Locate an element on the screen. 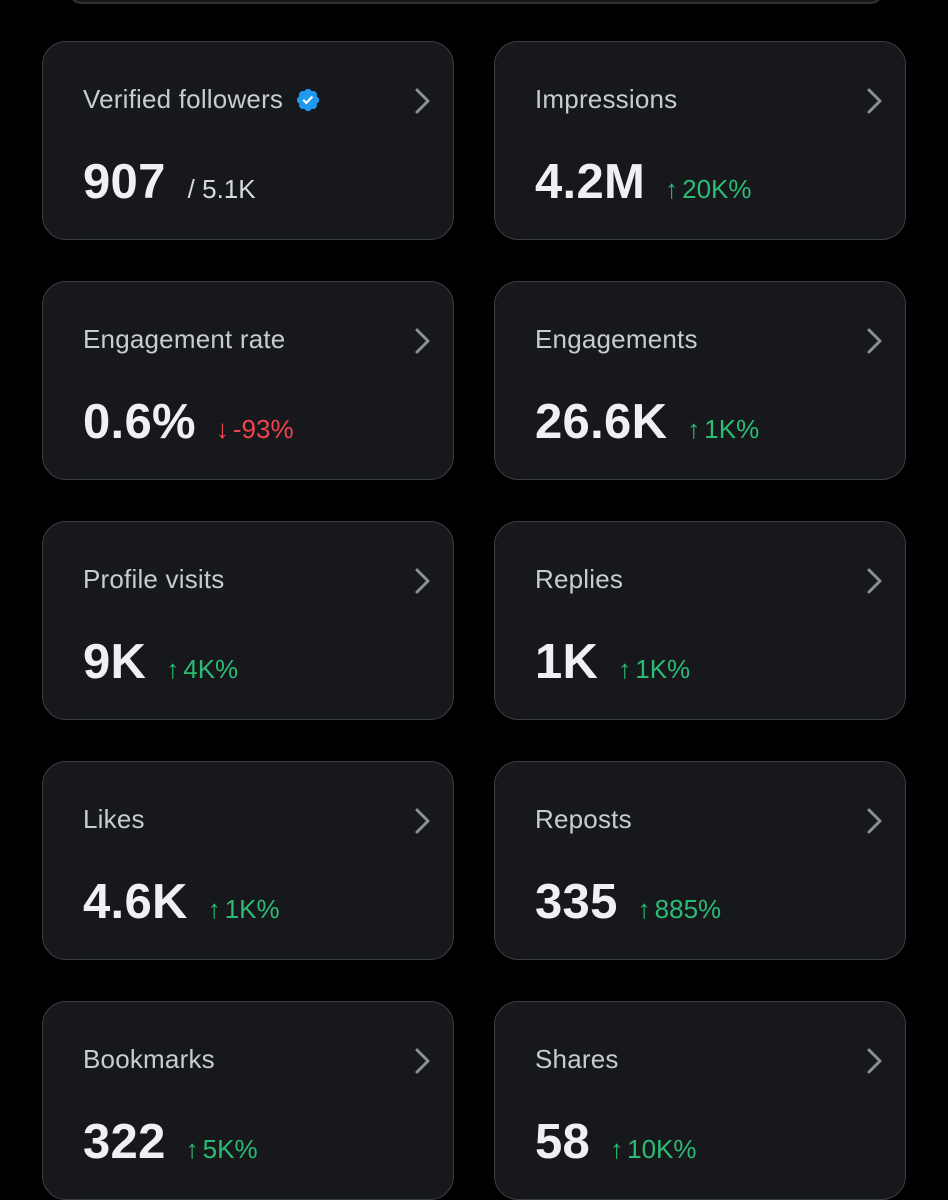  card-value-row: 9K ↑ 4K% is located at coordinates (160, 662).